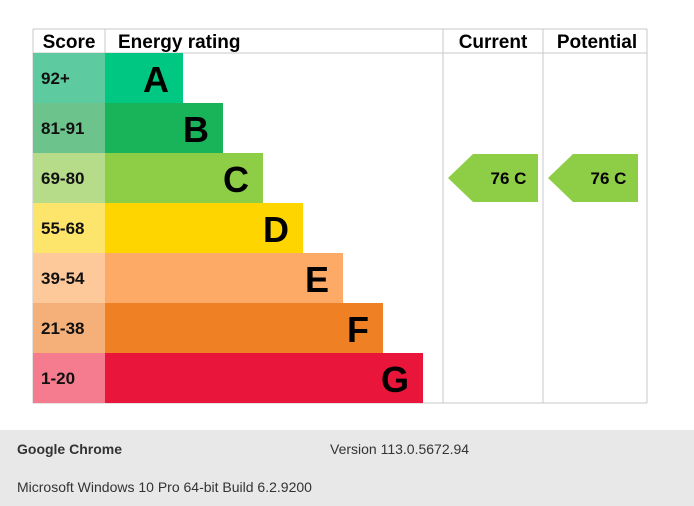  What do you see at coordinates (509, 178) in the screenshot?
I see `current-rating-arrow-label: 76 C` at bounding box center [509, 178].